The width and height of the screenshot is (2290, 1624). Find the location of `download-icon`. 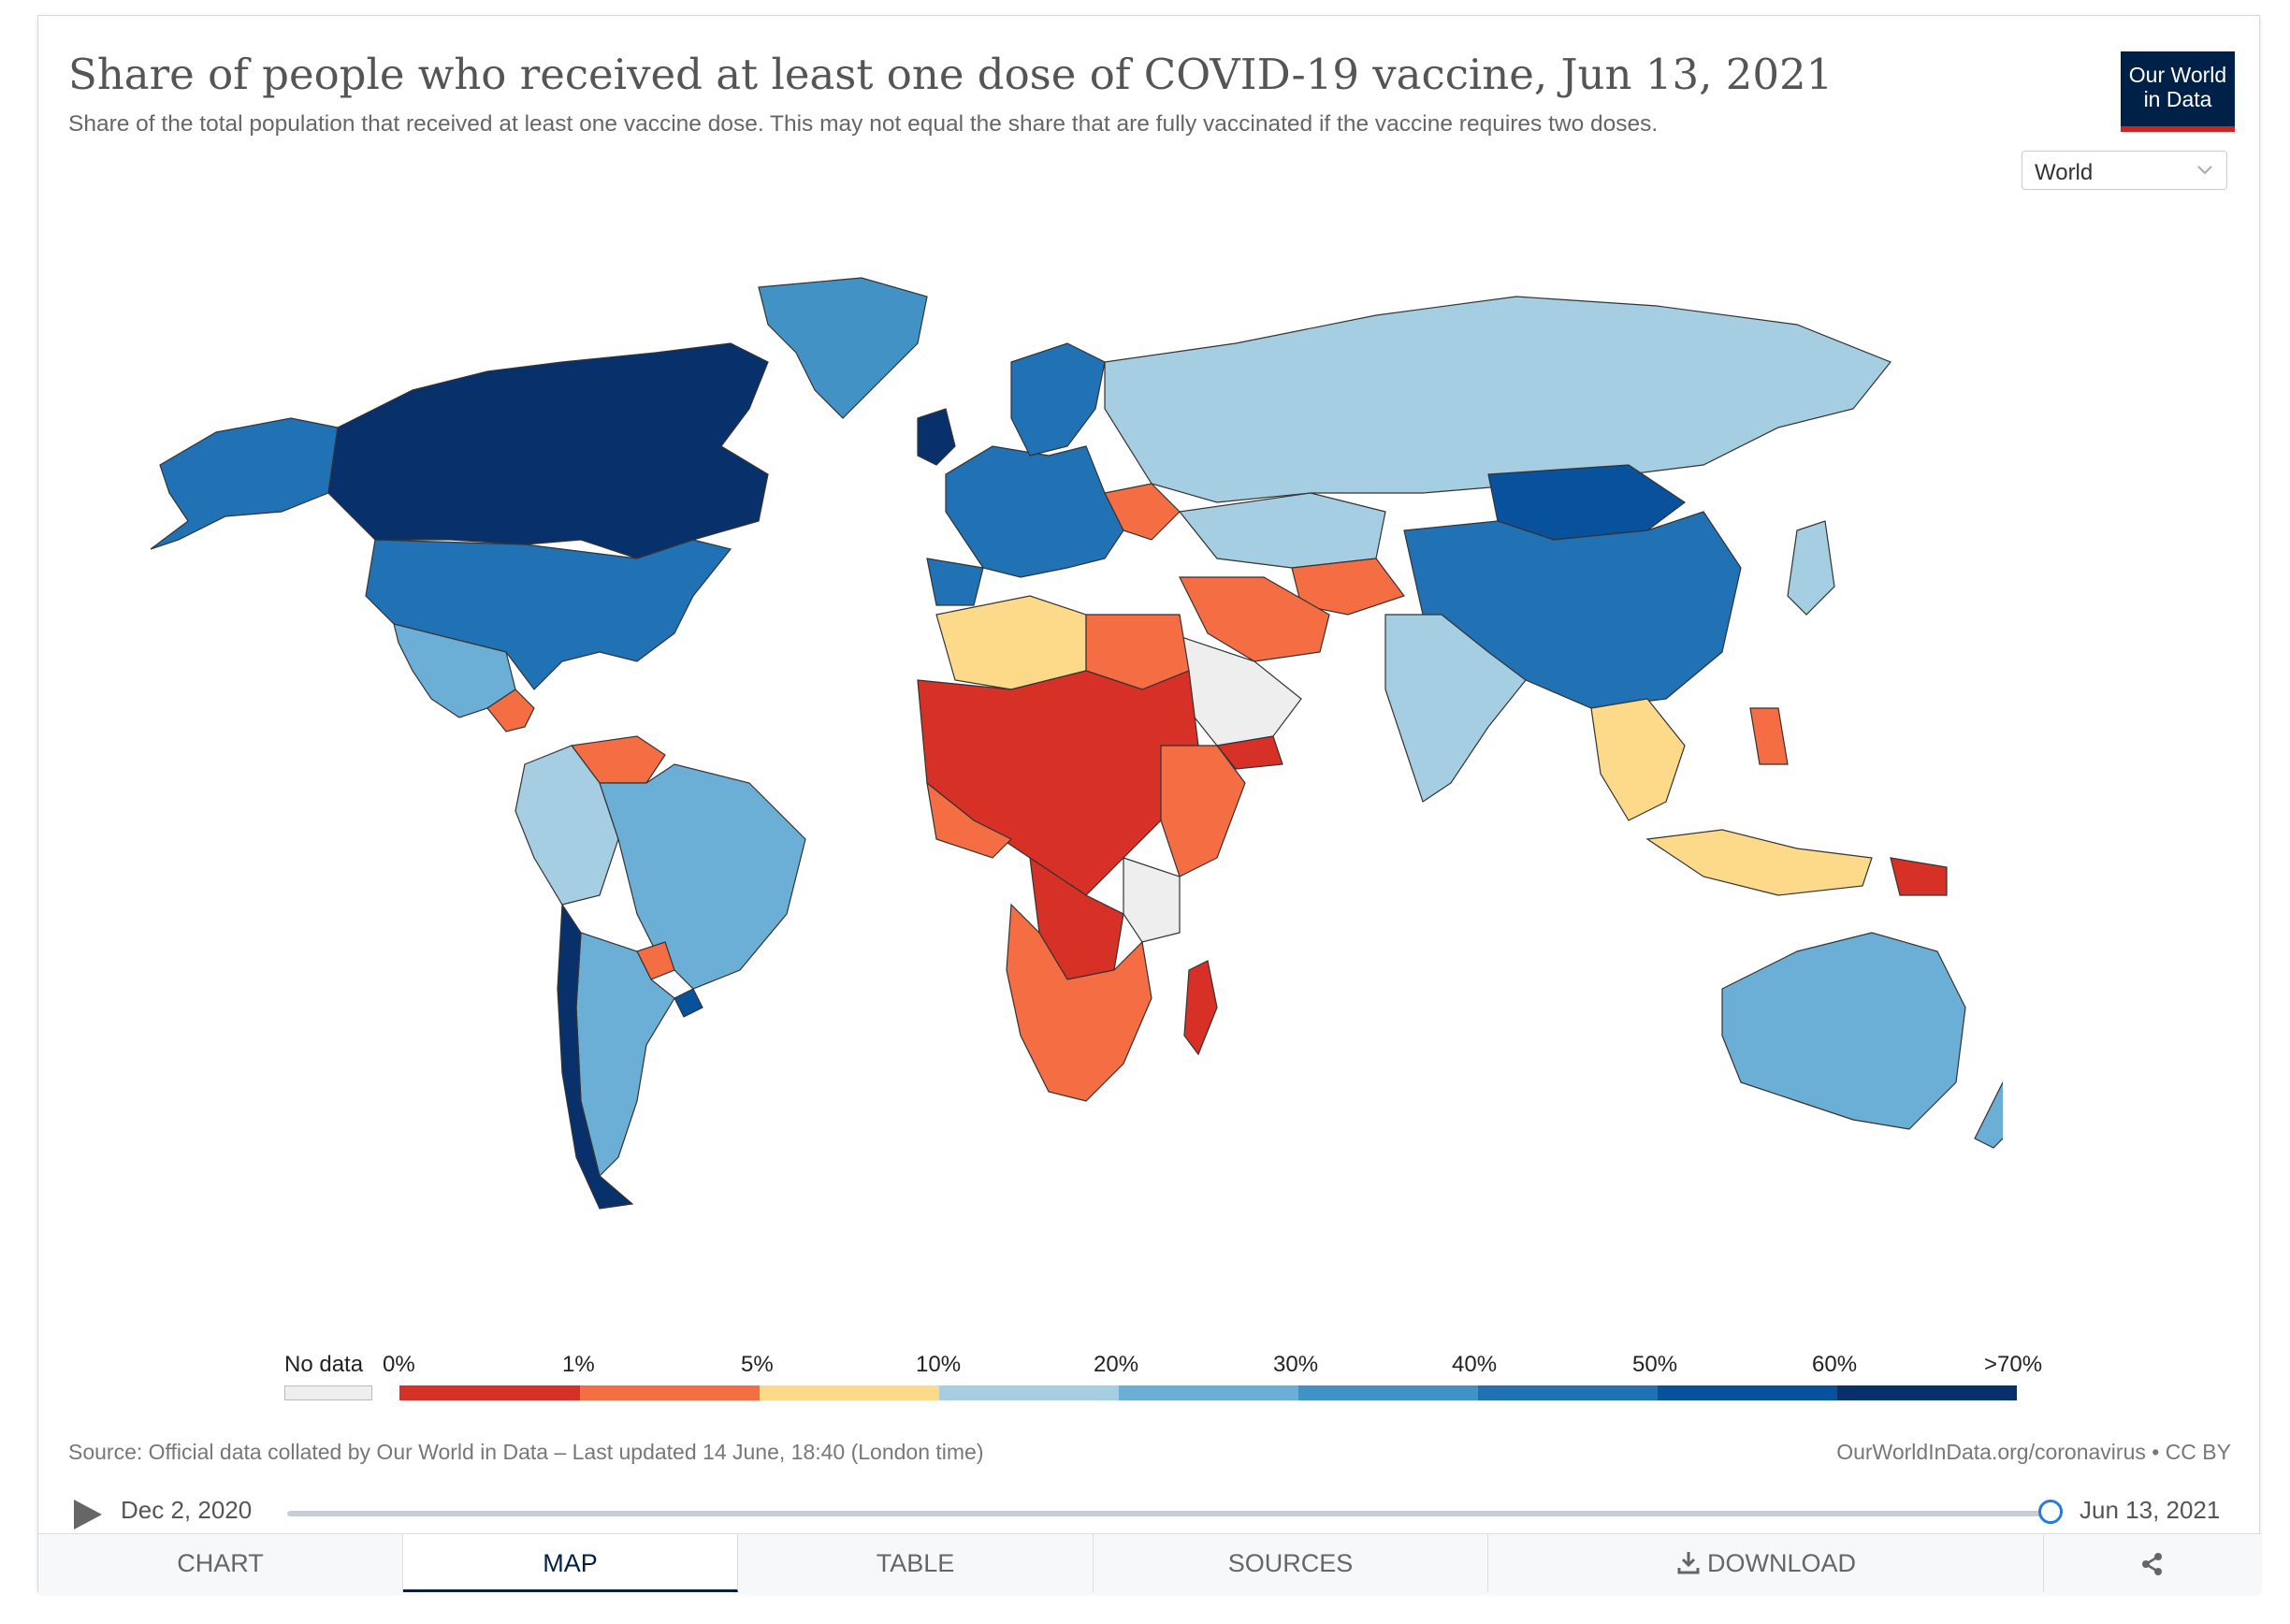

download-icon is located at coordinates (1689, 1563).